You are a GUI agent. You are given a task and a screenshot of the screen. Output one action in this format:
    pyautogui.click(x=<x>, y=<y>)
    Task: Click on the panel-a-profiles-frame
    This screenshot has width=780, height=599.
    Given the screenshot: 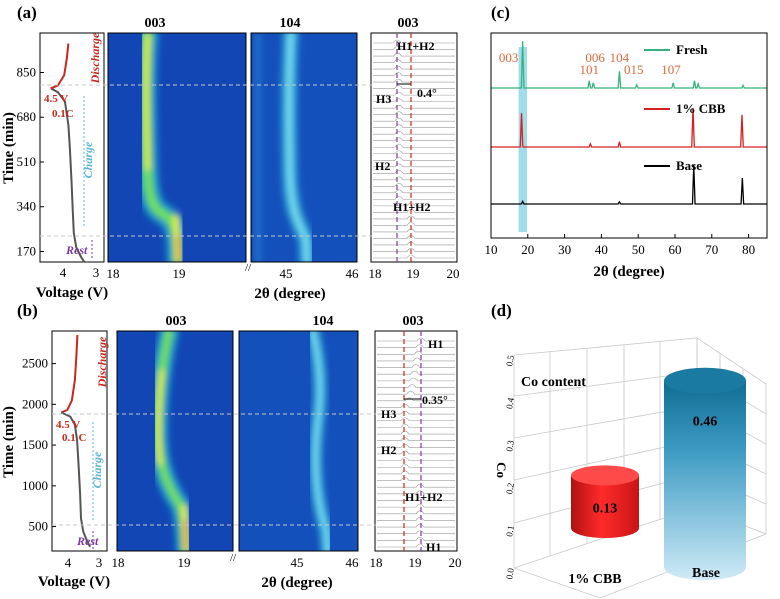 What is the action you would take?
    pyautogui.click(x=414, y=147)
    